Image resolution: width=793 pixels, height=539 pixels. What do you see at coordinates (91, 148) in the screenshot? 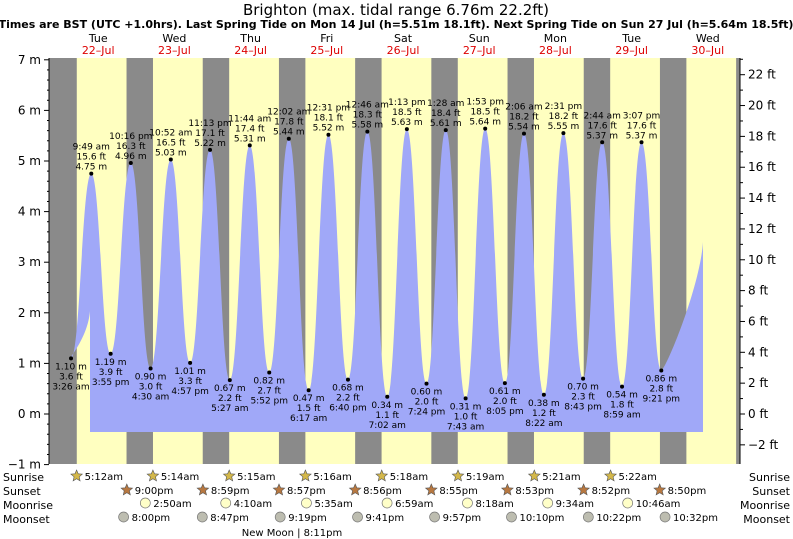
I see `tide-label: 9:49 am` at bounding box center [91, 148].